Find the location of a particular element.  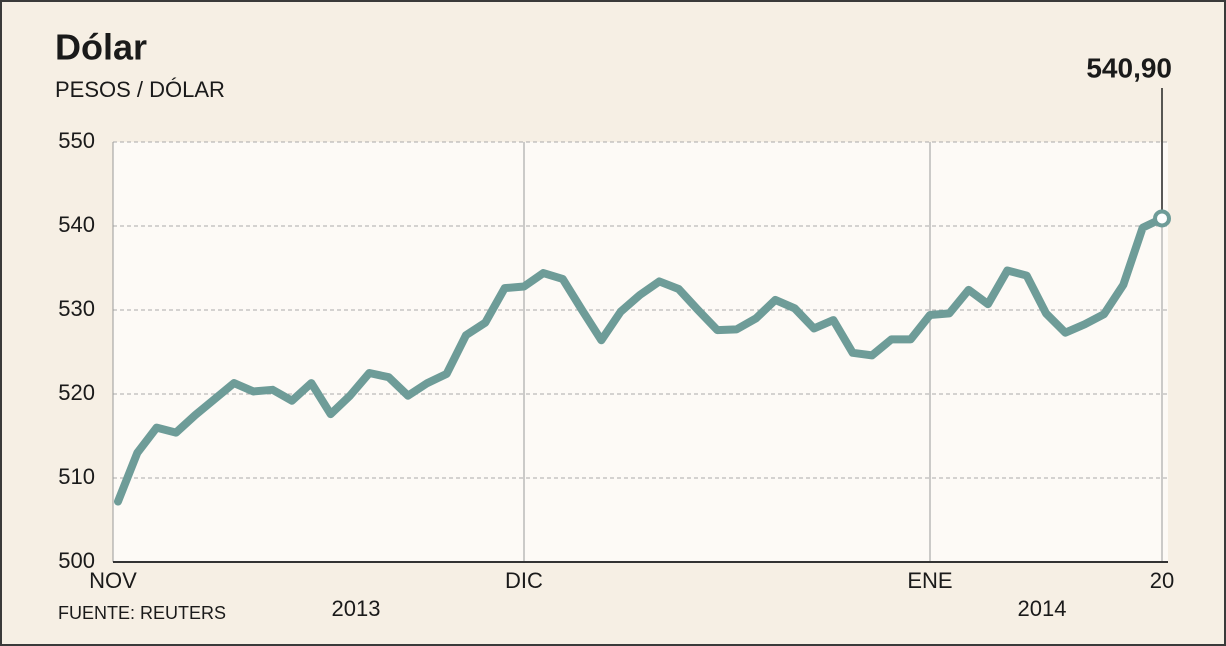

y-tick-label: 500 is located at coordinates (76, 560).